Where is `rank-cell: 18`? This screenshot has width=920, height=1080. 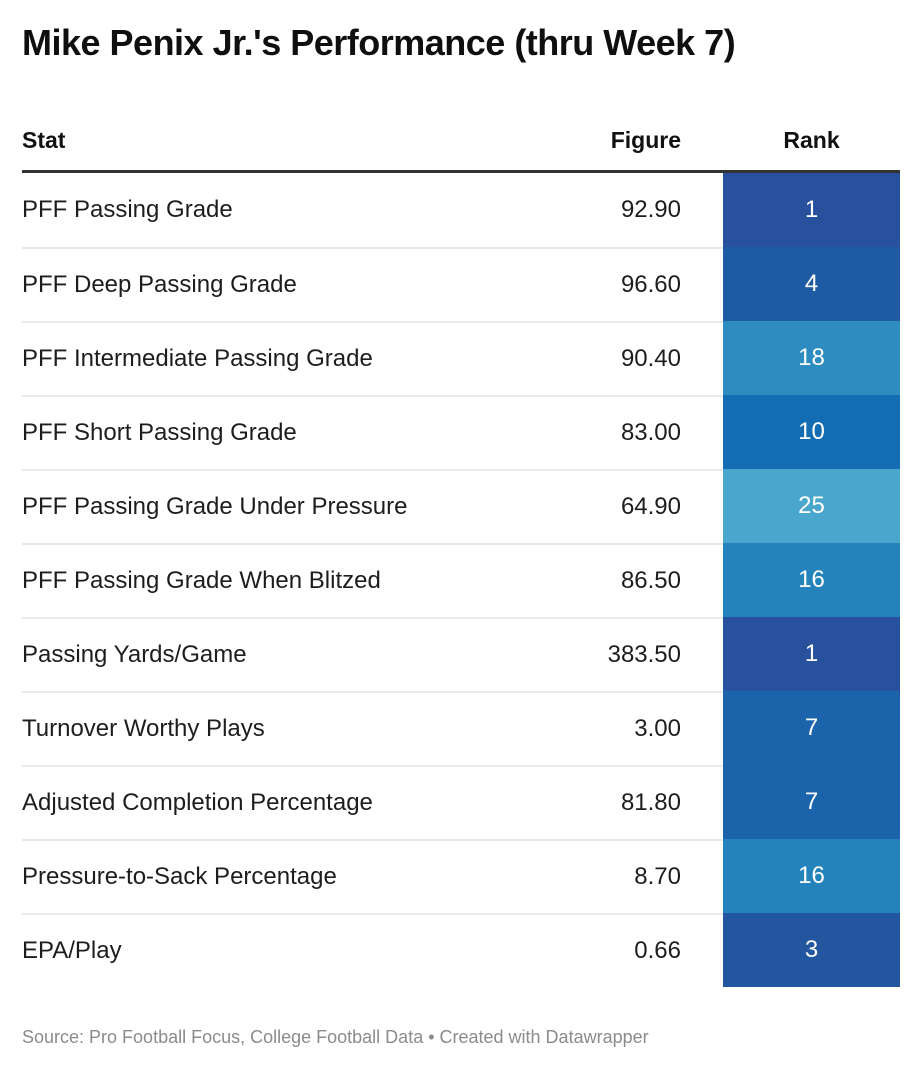 rank-cell: 18 is located at coordinates (811, 358).